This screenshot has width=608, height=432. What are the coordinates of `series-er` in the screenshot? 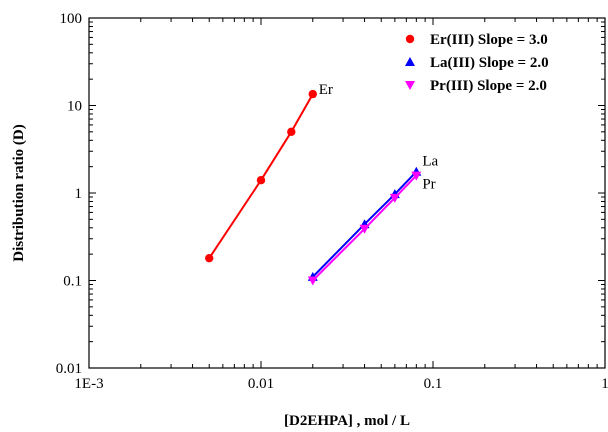 It's located at (261, 176).